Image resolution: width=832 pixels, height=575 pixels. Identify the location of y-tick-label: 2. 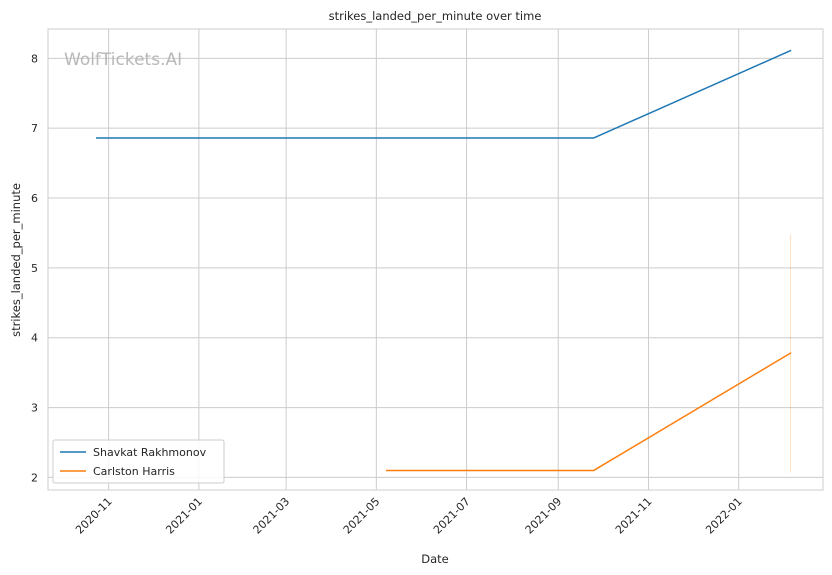
(34, 477).